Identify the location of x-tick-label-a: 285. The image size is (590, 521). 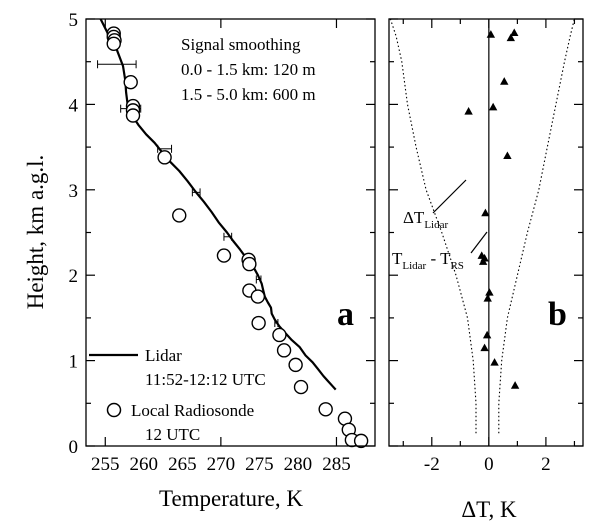
(336, 464).